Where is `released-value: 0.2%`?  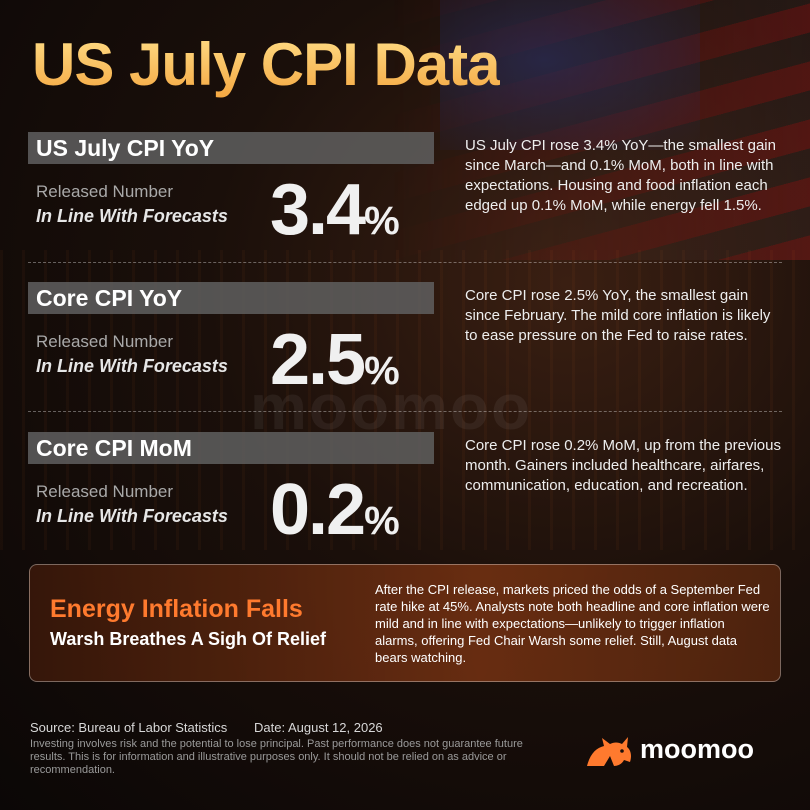
released-value: 0.2% is located at coordinates (335, 515).